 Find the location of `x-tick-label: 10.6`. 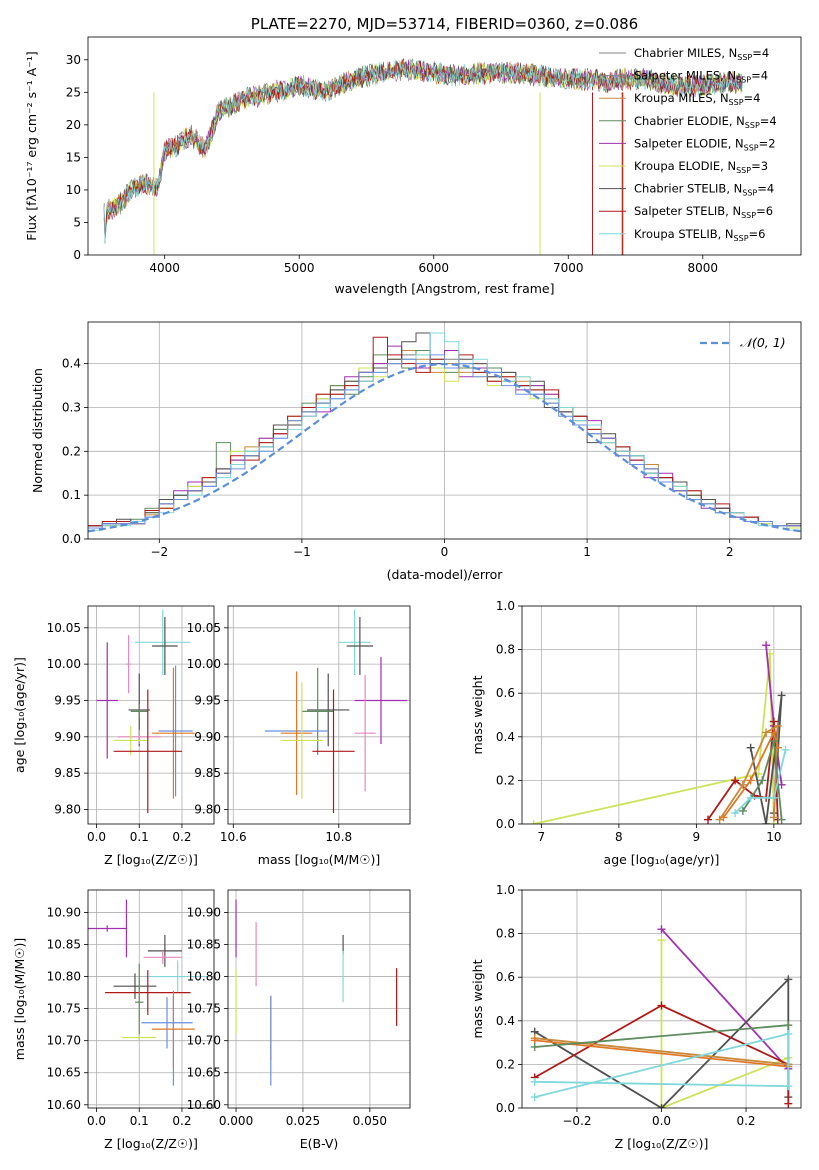

x-tick-label: 10.6 is located at coordinates (233, 837).